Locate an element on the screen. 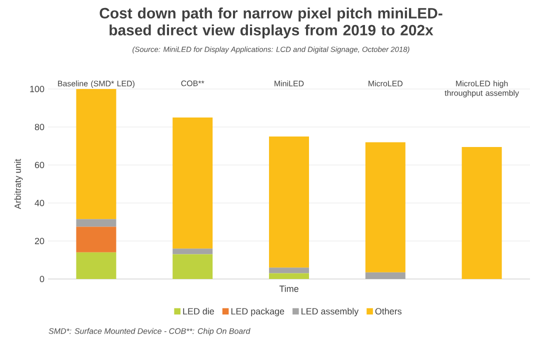 The image size is (542, 347). x-axis-title: Time is located at coordinates (288, 288).